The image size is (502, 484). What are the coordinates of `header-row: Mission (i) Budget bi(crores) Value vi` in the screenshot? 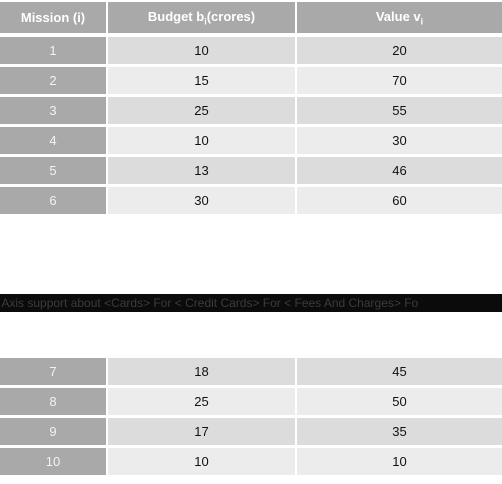 It's located at (251, 19).